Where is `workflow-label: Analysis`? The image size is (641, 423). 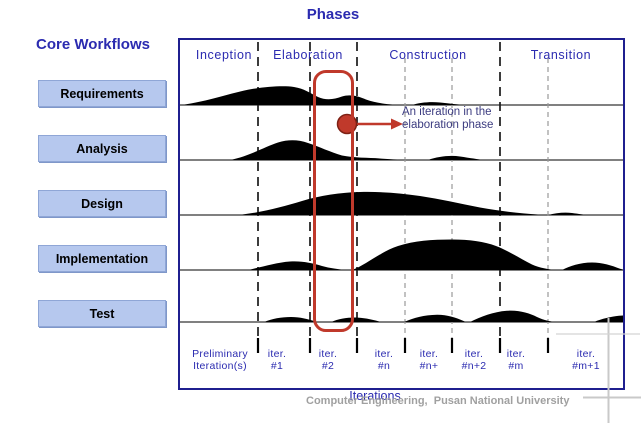 workflow-label: Analysis is located at coordinates (102, 148).